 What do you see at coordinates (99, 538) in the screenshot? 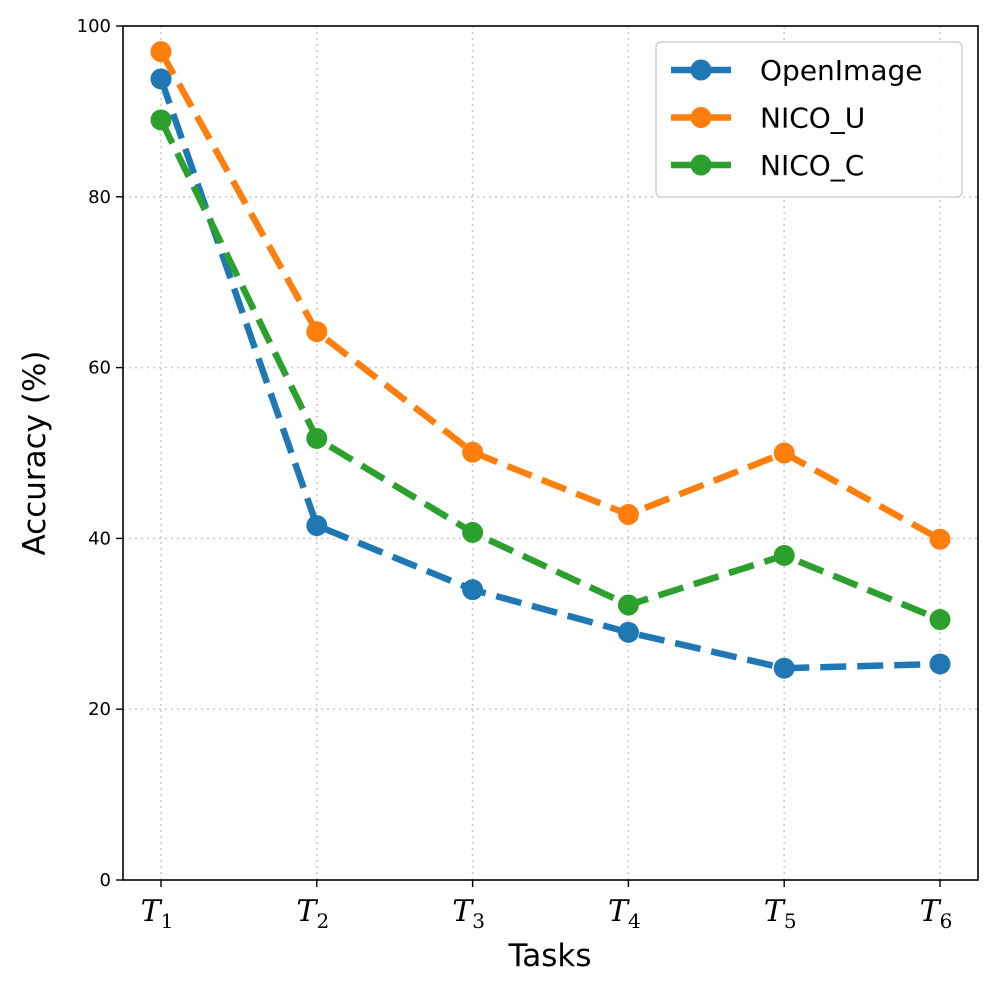
I see `y-tick-label: 40` at bounding box center [99, 538].